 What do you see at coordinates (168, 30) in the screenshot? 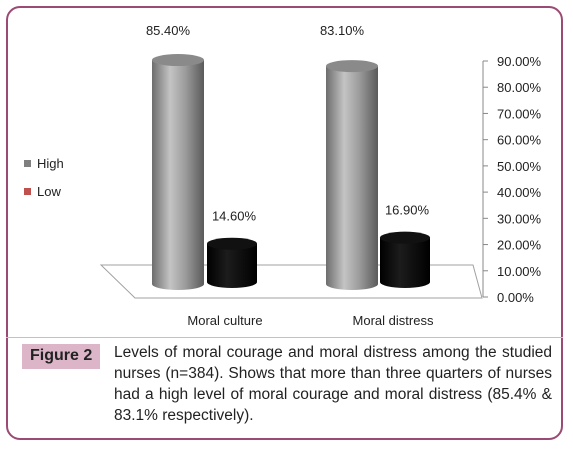
I see `data-label-high-1: 85.40%` at bounding box center [168, 30].